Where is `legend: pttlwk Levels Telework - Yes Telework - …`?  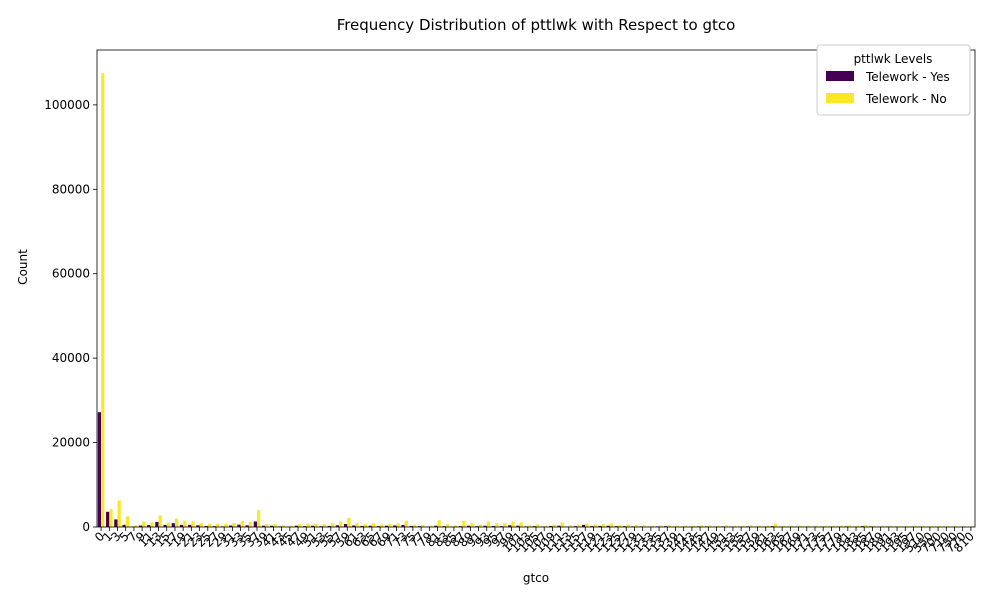 legend: pttlwk Levels Telework - Yes Telework - … is located at coordinates (893, 80).